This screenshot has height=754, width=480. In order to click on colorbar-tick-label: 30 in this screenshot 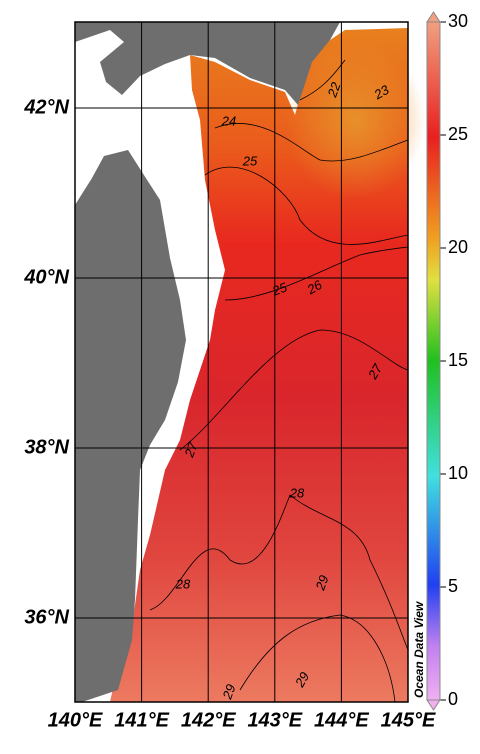, I will do `click(458, 21)`.